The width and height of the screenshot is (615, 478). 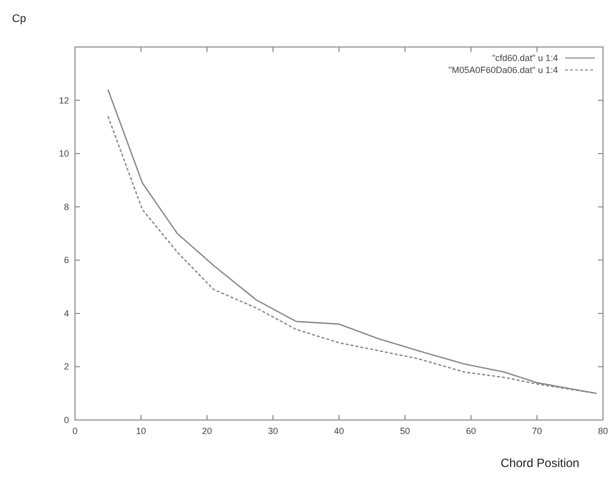 What do you see at coordinates (63, 100) in the screenshot?
I see `y-tick-label: 12` at bounding box center [63, 100].